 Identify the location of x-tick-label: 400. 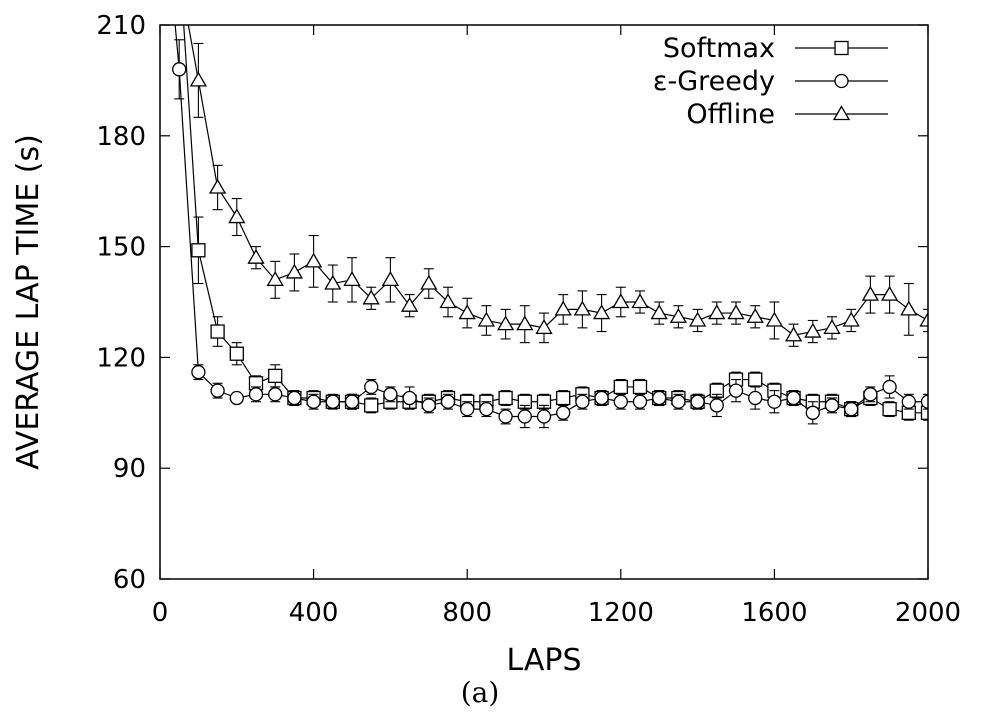
(314, 613).